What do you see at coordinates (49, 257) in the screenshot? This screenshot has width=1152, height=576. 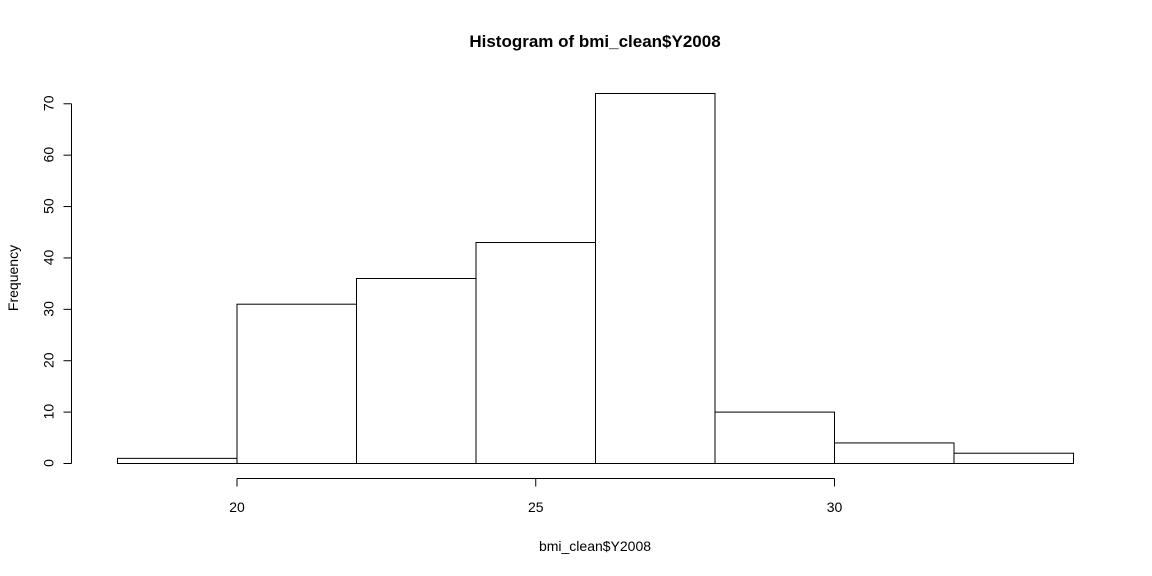 I see `y-tick-label-40: 40` at bounding box center [49, 257].